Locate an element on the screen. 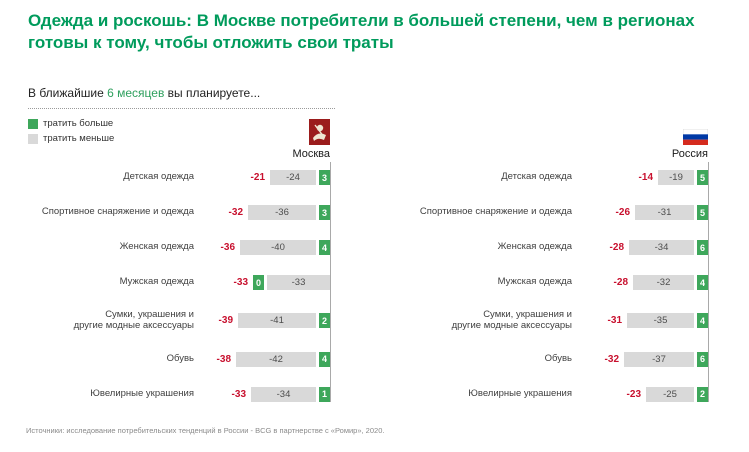 The height and width of the screenshot is (452, 749). chart-row: Обувь -38 -42 4 is located at coordinates (182, 359).